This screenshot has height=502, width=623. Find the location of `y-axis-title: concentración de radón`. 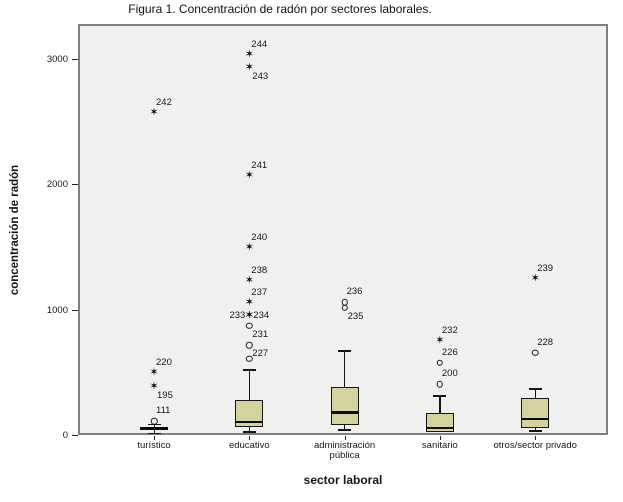

y-axis-title: concentración de radón is located at coordinates (15, 230).